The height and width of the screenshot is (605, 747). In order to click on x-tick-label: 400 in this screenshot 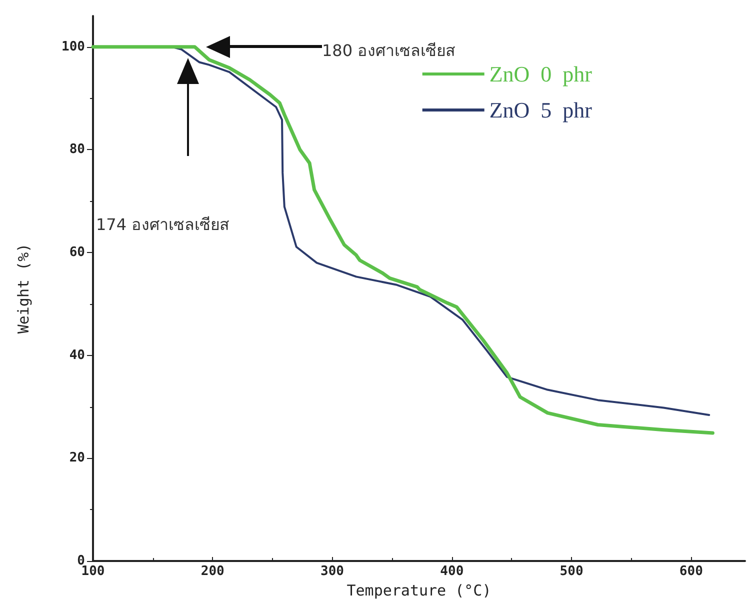, I will do `click(452, 571)`.